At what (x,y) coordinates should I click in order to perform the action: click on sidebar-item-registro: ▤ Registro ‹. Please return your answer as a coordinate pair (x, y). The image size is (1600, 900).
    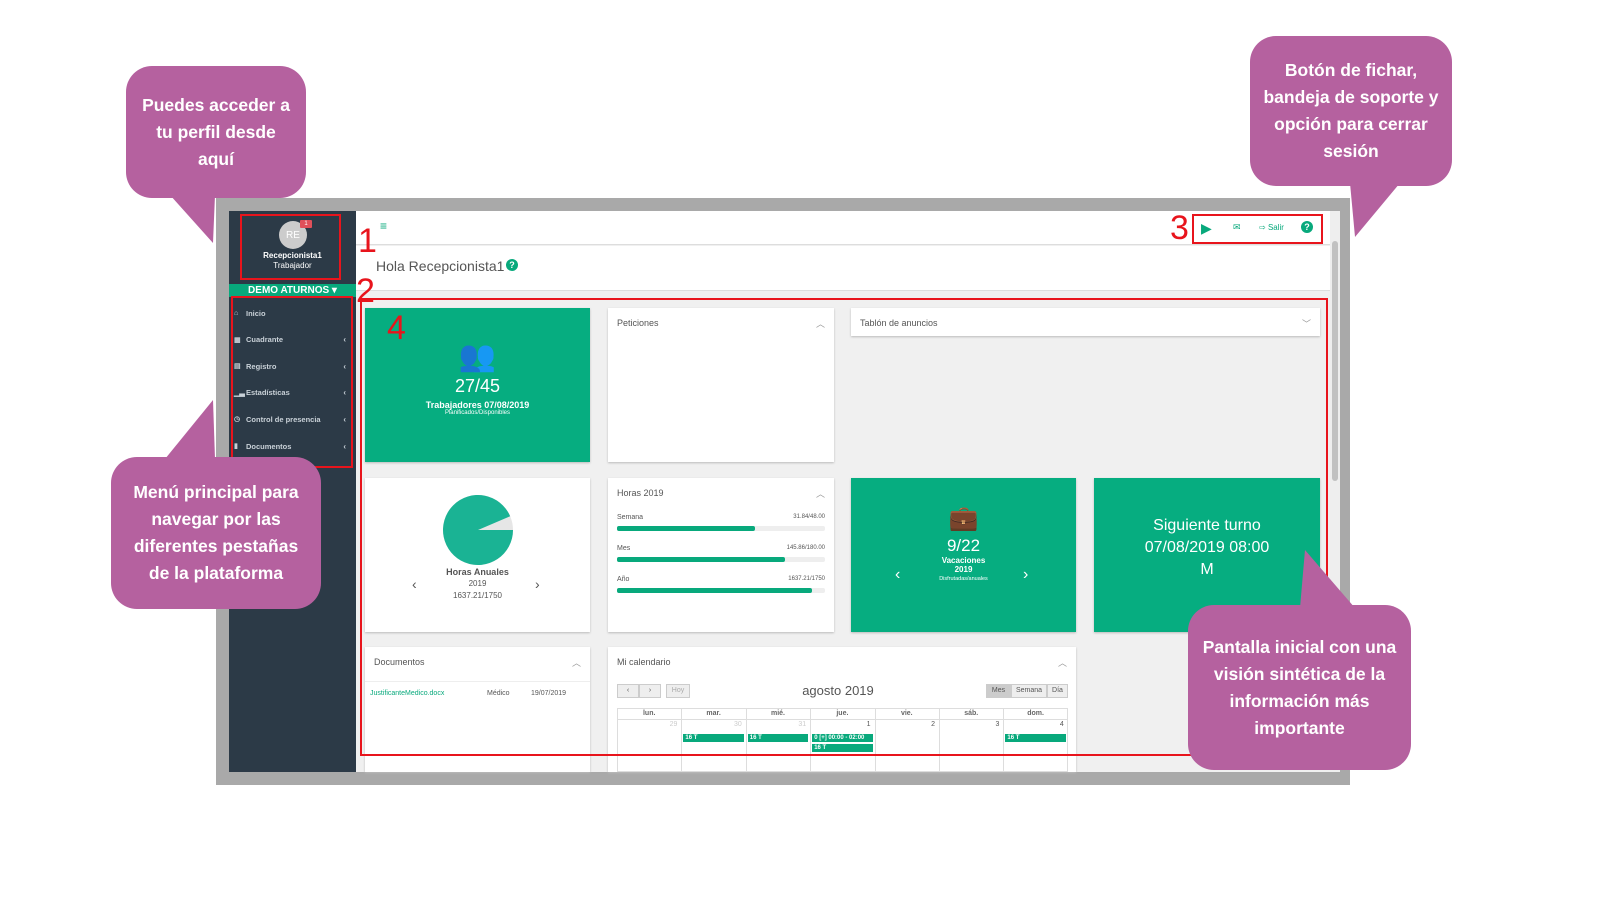
    Looking at the image, I should click on (292, 366).